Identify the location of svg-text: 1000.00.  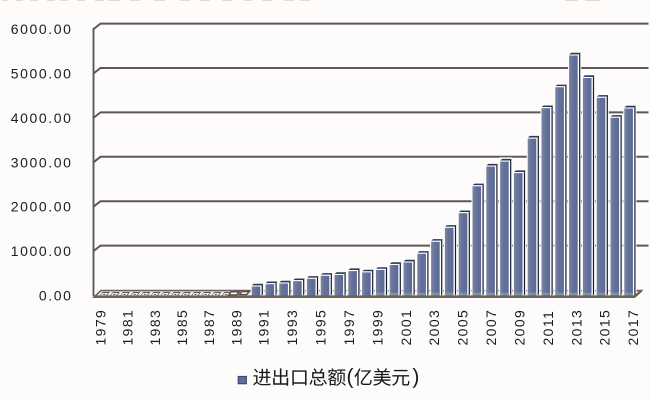
(42, 251).